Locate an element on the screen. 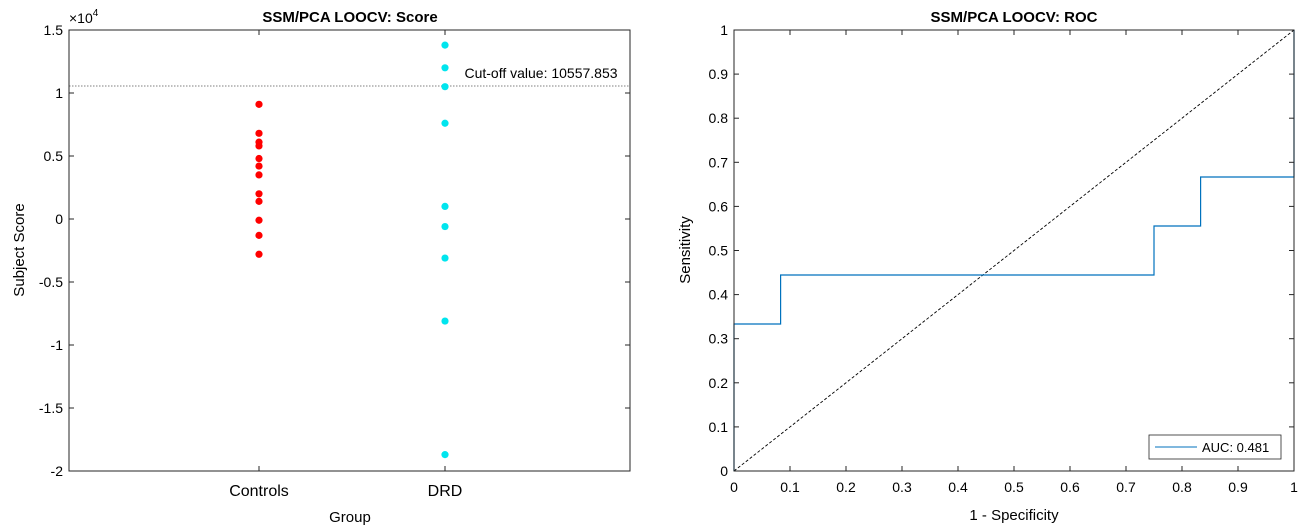 Image resolution: width=1306 pixels, height=526 pixels. cutoff-label: Cut-off value: 10557.853 is located at coordinates (540, 73).